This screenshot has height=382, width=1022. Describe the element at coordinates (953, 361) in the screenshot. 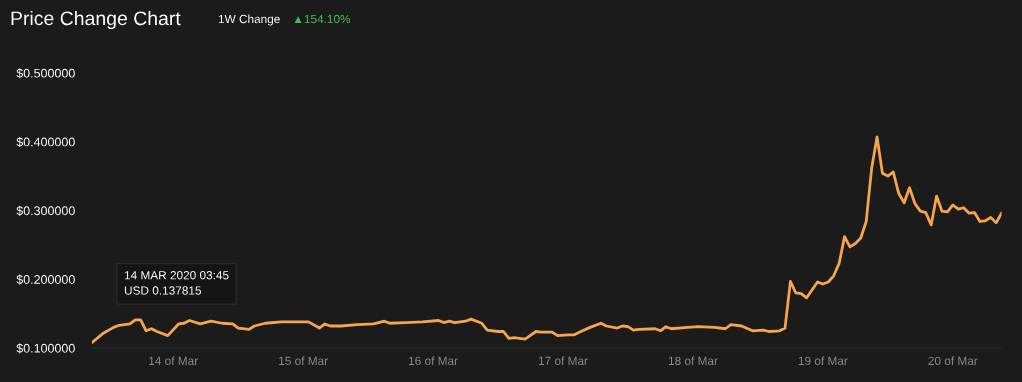

I see `x-tick-label: 20 of Mar` at that location.